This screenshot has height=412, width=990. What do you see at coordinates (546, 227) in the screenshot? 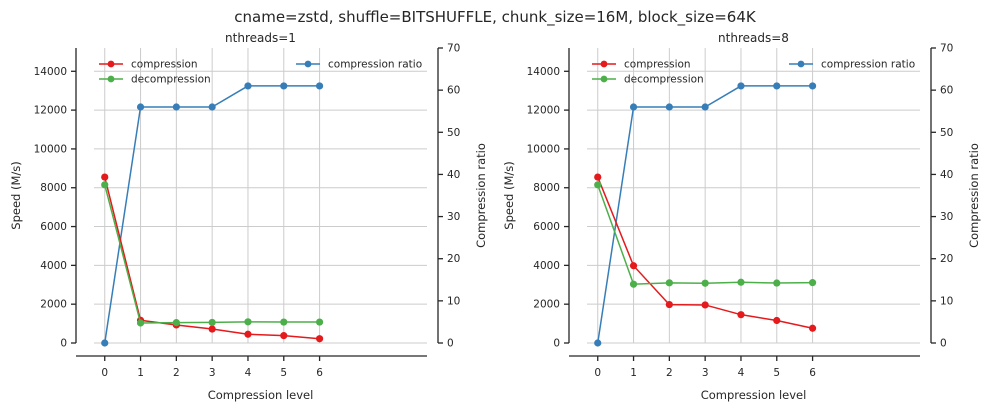
I see `left-tick-label-6000: 6000` at bounding box center [546, 227].